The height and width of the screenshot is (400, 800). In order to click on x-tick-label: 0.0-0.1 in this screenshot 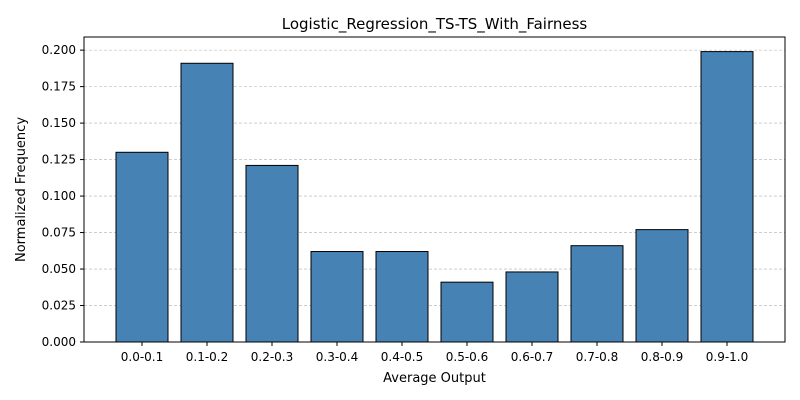, I will do `click(142, 357)`.